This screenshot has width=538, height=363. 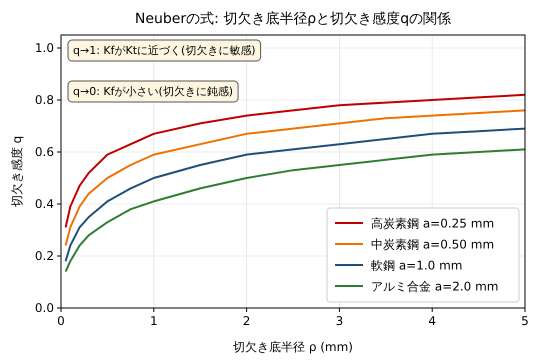 I want to click on legend-label: 中炭素鋼 a=0.50 mm, so click(x=432, y=245).